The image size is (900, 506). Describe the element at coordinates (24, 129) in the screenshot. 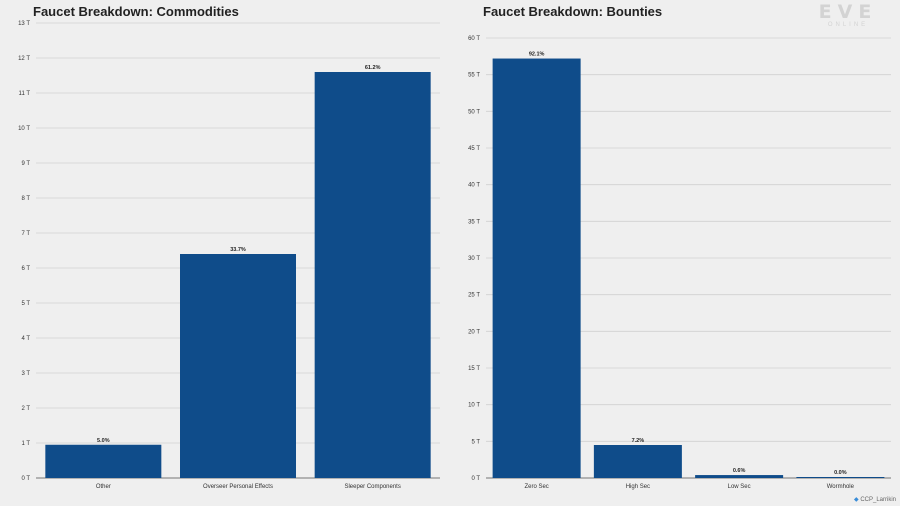

I see `commodities-y-tick-label: 10 T` at that location.